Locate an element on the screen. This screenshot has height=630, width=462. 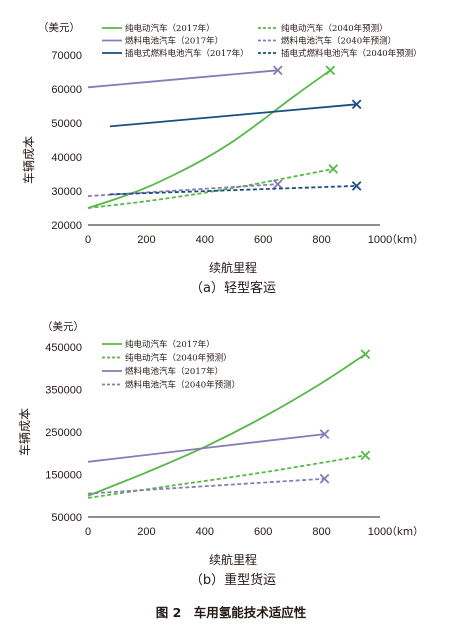
y-tick-label: 40000 is located at coordinates (66, 158).